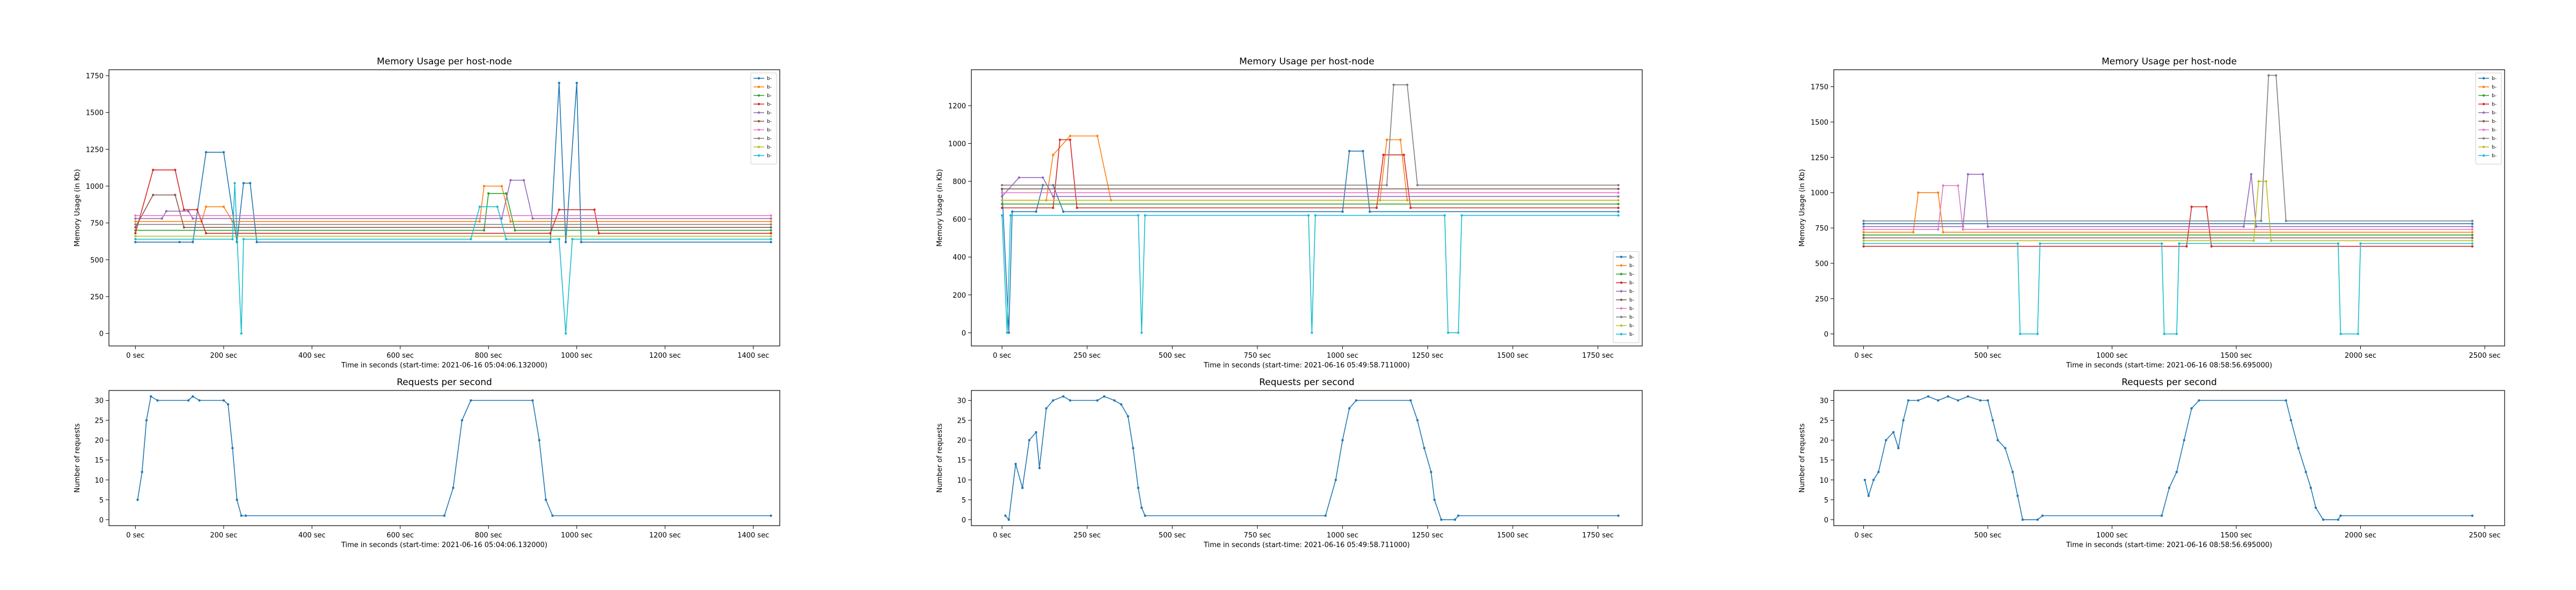 The height and width of the screenshot is (590, 2576). What do you see at coordinates (1802, 457) in the screenshot?
I see `y-axis-label: Number of requests` at bounding box center [1802, 457].